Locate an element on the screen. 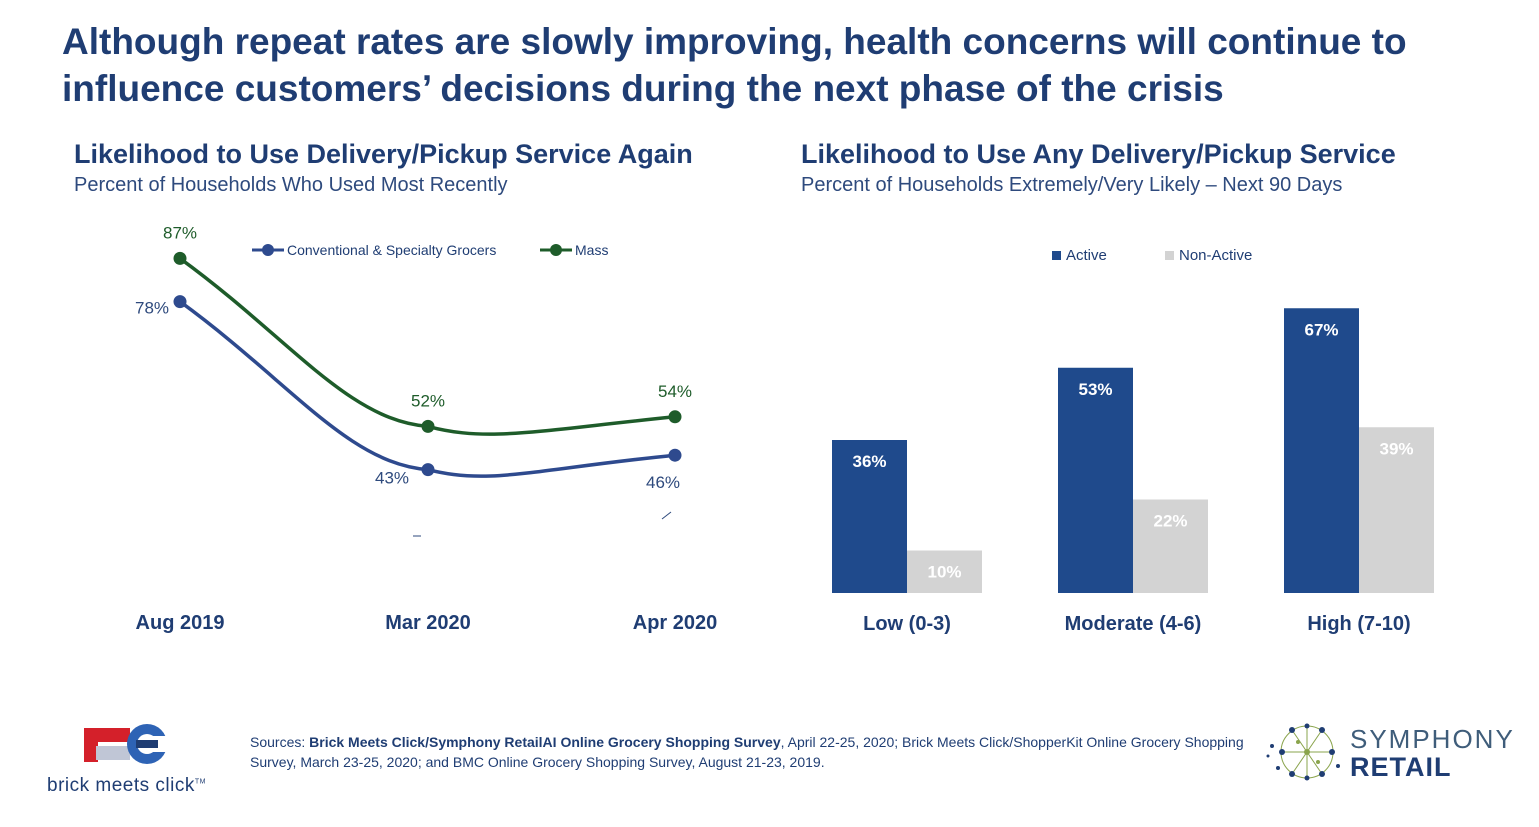 The height and width of the screenshot is (827, 1539). sources-prefix: Sources: is located at coordinates (280, 742).